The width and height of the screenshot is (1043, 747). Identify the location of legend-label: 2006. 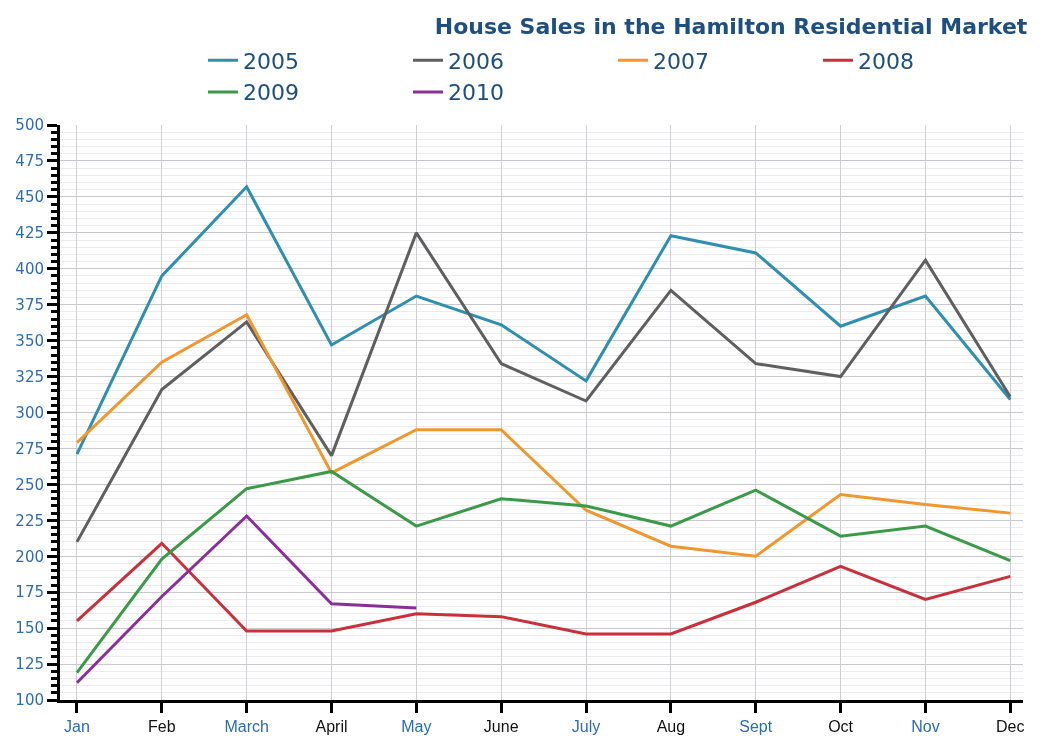
(476, 61).